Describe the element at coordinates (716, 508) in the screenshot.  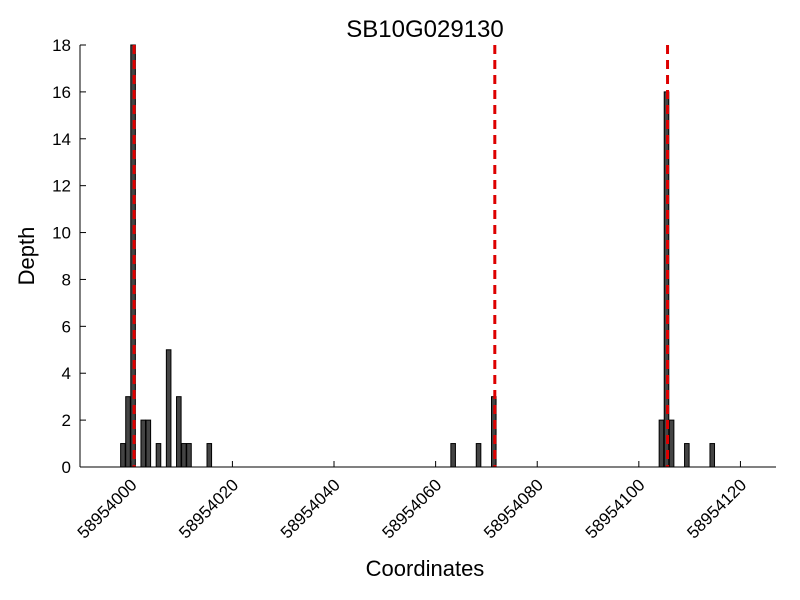
I see `x-tick-label-6: 58954120` at that location.